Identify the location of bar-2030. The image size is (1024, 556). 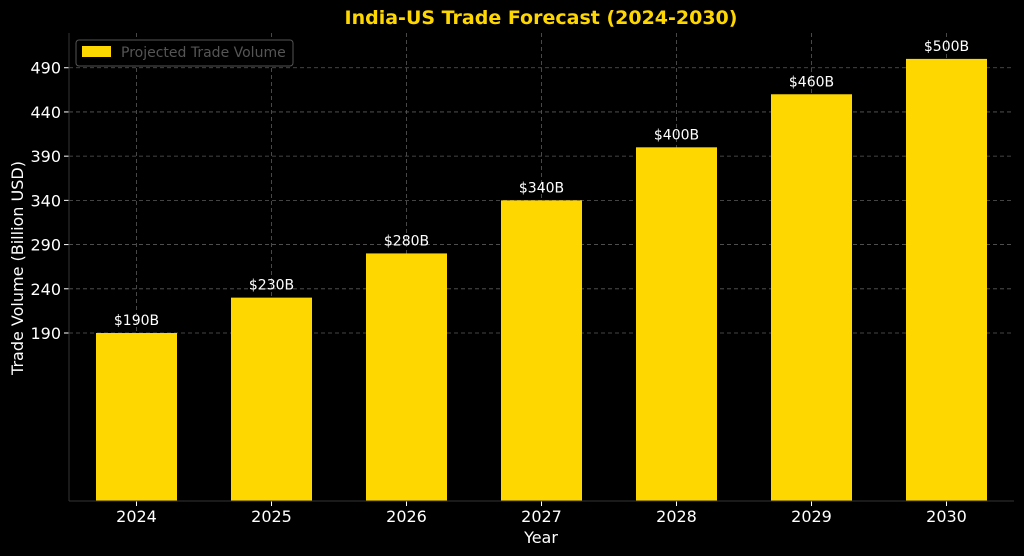
(946, 279).